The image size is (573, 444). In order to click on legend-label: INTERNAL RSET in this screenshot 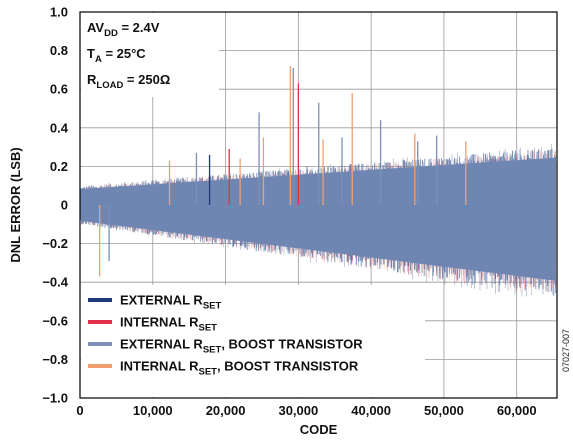, I will do `click(168, 324)`.